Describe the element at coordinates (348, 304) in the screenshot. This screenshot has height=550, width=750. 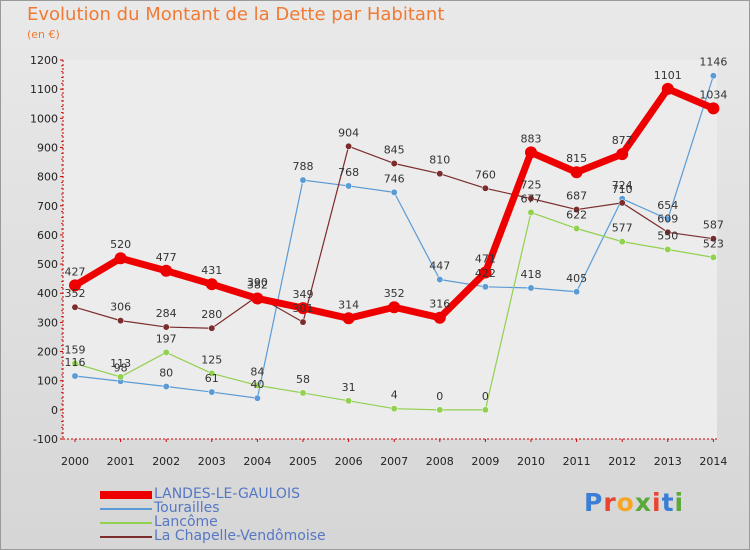
I see `data-label: 314` at that location.